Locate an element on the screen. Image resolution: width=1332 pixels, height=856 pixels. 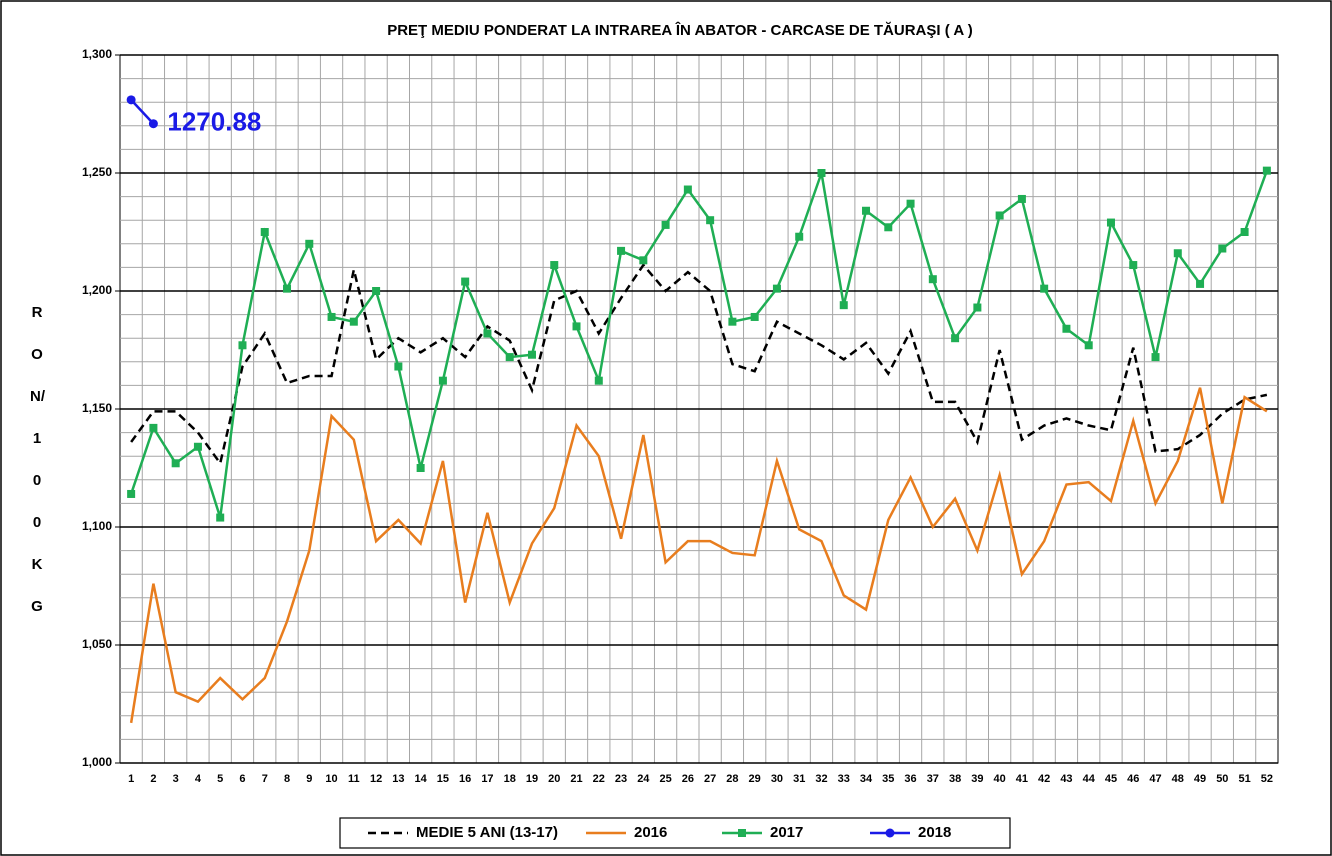
x-tick-label: 40 is located at coordinates (1000, 779).